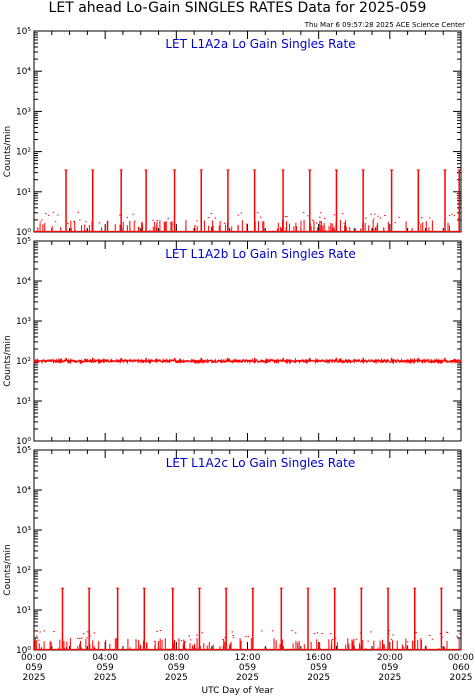  What do you see at coordinates (390, 658) in the screenshot?
I see `x-tick-label: 20:00` at bounding box center [390, 658].